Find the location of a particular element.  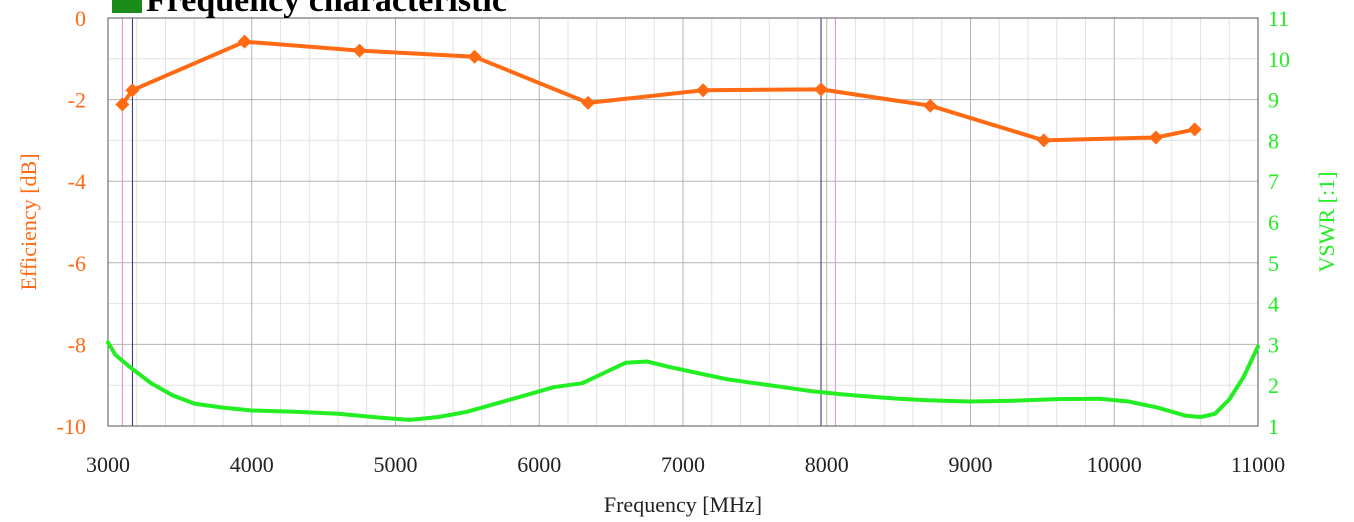

y-right-tick-label: 9 is located at coordinates (1273, 100).